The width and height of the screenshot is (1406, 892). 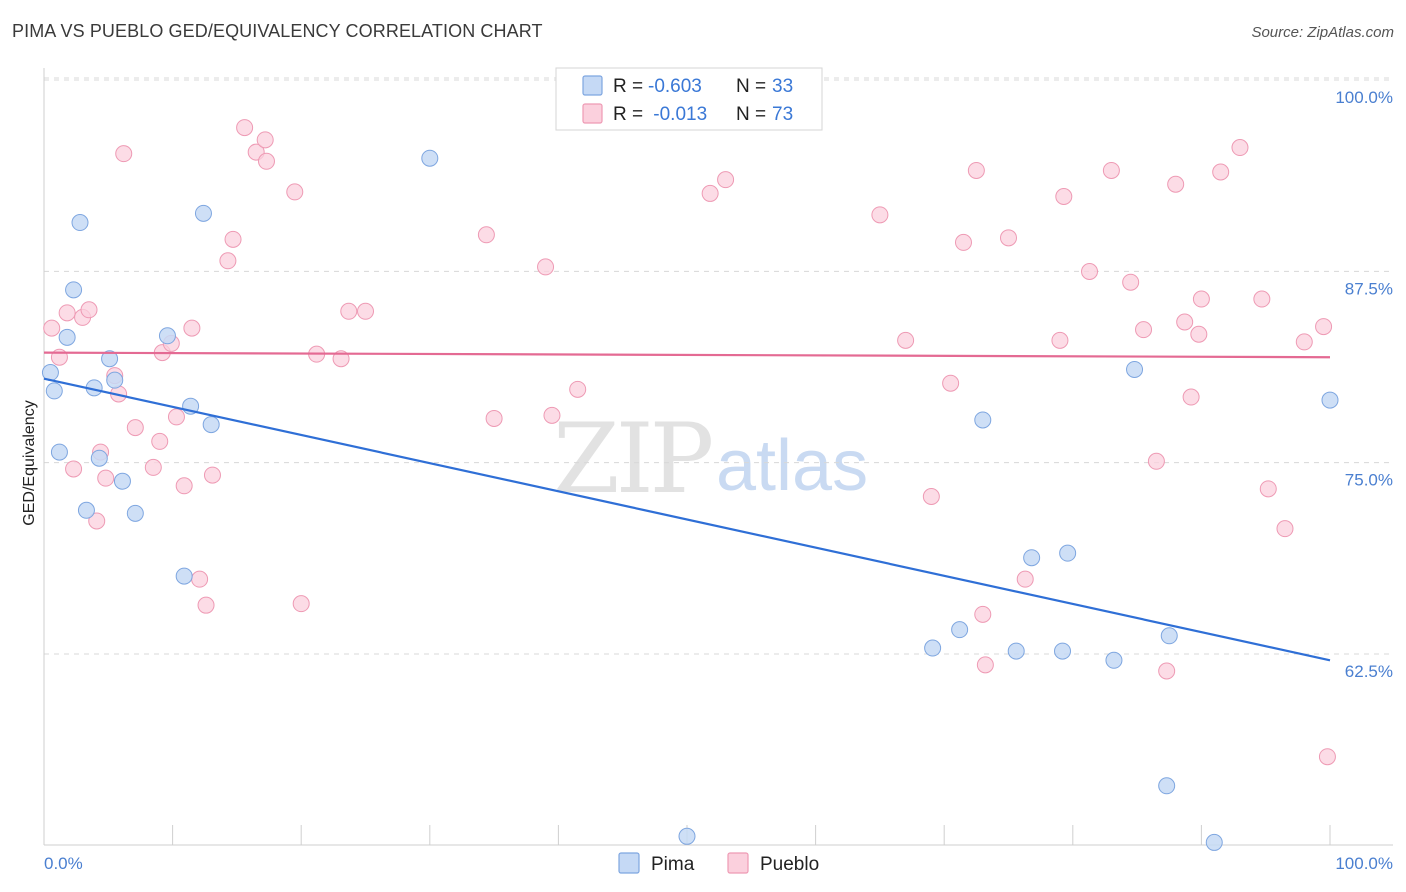 What do you see at coordinates (632, 459) in the screenshot?
I see `watermark-zip: ZIP` at bounding box center [632, 459].